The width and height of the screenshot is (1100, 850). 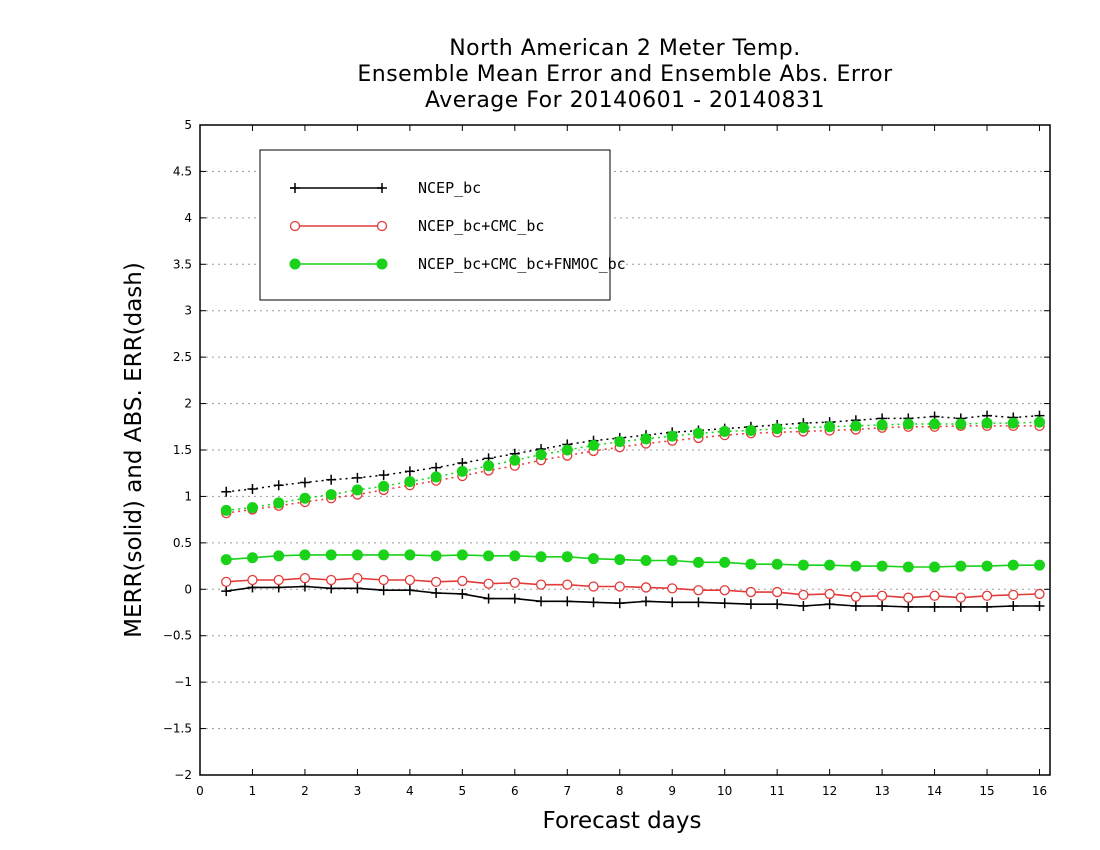 I want to click on series-line-abs-ncep-bc-cmc-bc-fnmoc-bc, so click(x=633, y=466).